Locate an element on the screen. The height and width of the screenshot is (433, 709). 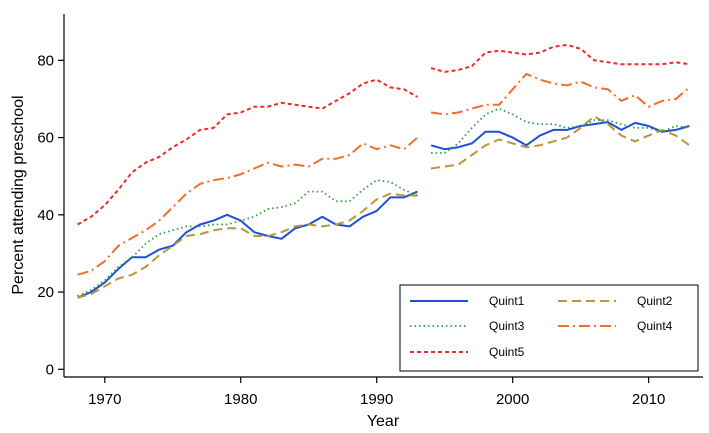
y-axis-title: Percent attending preschool is located at coordinates (18, 194).